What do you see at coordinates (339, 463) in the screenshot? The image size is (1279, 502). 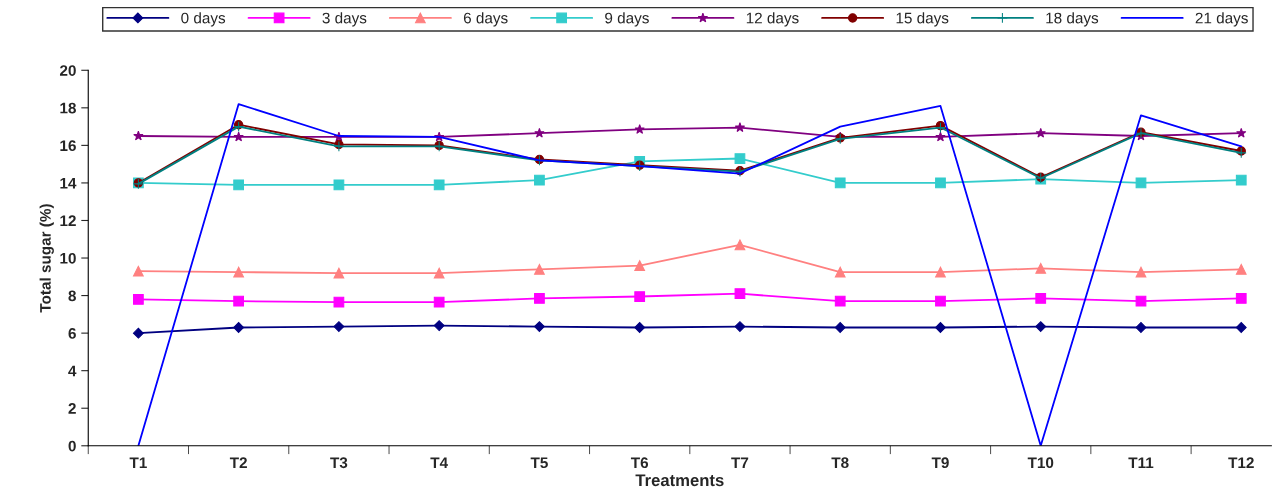 I see `x-tick-label: T3` at bounding box center [339, 463].